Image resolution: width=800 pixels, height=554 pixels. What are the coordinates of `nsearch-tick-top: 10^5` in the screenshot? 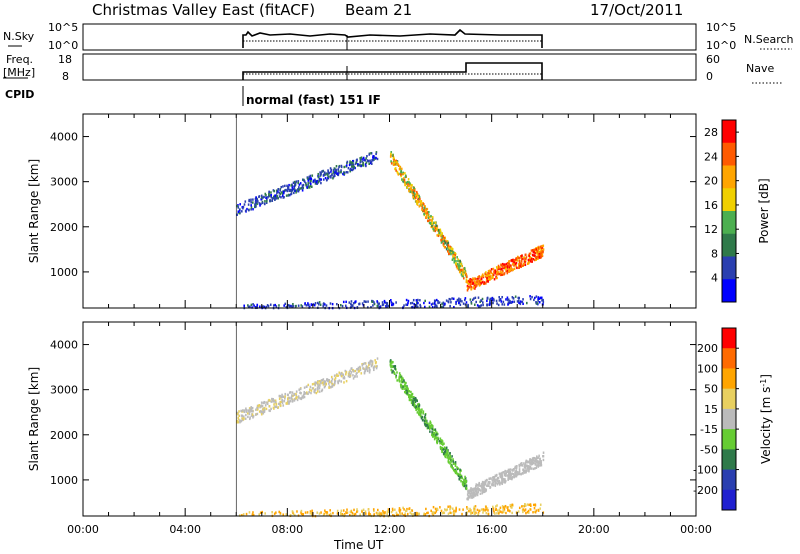 It's located at (721, 27).